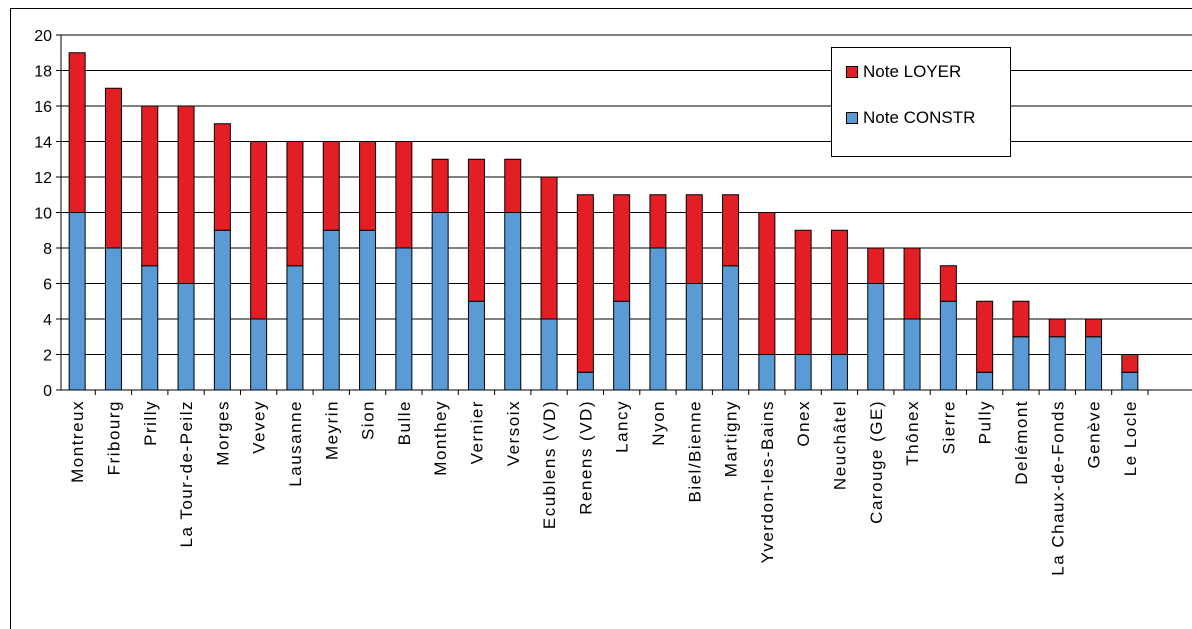 The height and width of the screenshot is (629, 1192). Describe the element at coordinates (43, 178) in the screenshot. I see `y-tick-label: 12` at that location.